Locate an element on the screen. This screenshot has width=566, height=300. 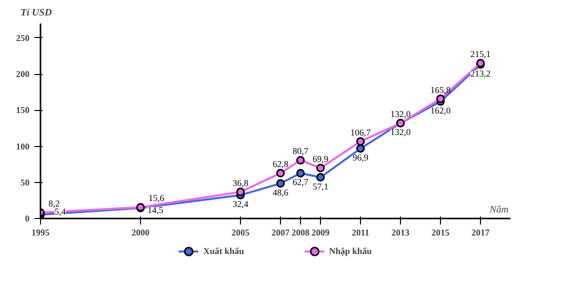
data-label: 8,2 is located at coordinates (54, 203).